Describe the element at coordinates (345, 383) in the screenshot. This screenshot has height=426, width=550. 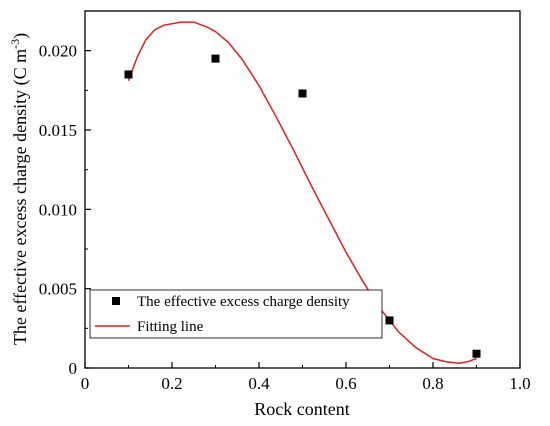
I see `x-tick-label: 0.6` at that location.